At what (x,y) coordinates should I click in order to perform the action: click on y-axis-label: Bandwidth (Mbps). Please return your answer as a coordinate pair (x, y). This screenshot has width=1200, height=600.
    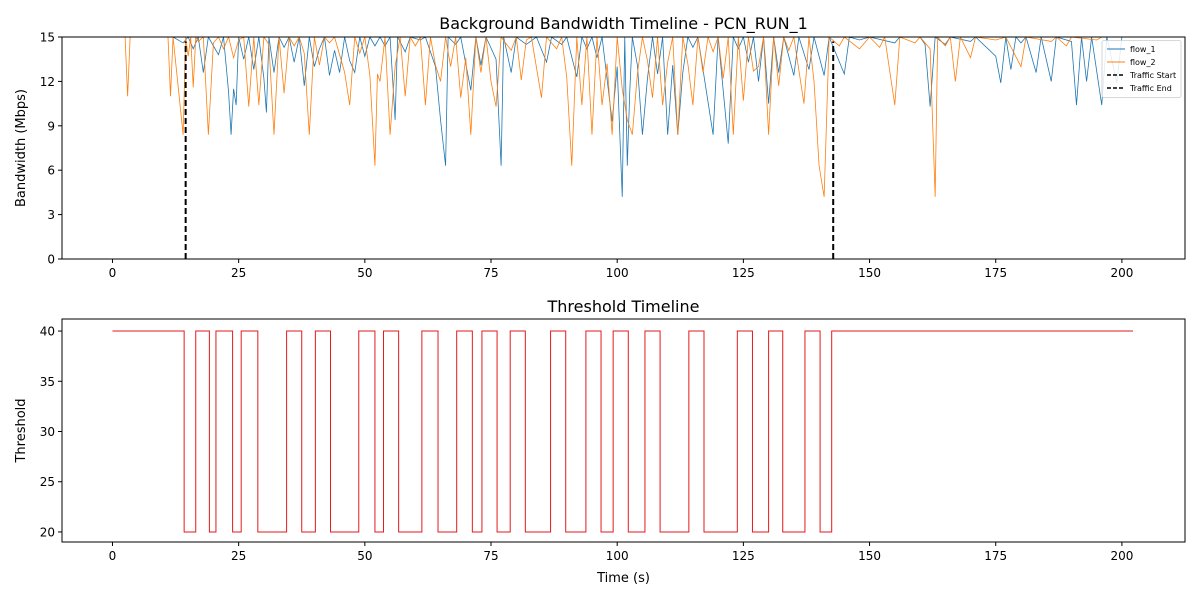
    Looking at the image, I should click on (21, 148).